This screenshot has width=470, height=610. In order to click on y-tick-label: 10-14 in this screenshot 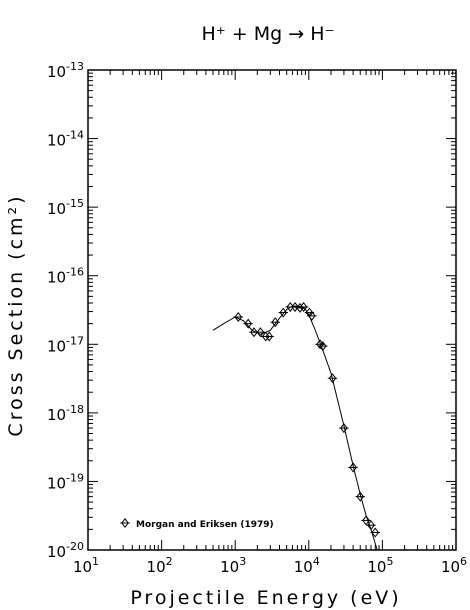, I will do `click(65, 139)`.